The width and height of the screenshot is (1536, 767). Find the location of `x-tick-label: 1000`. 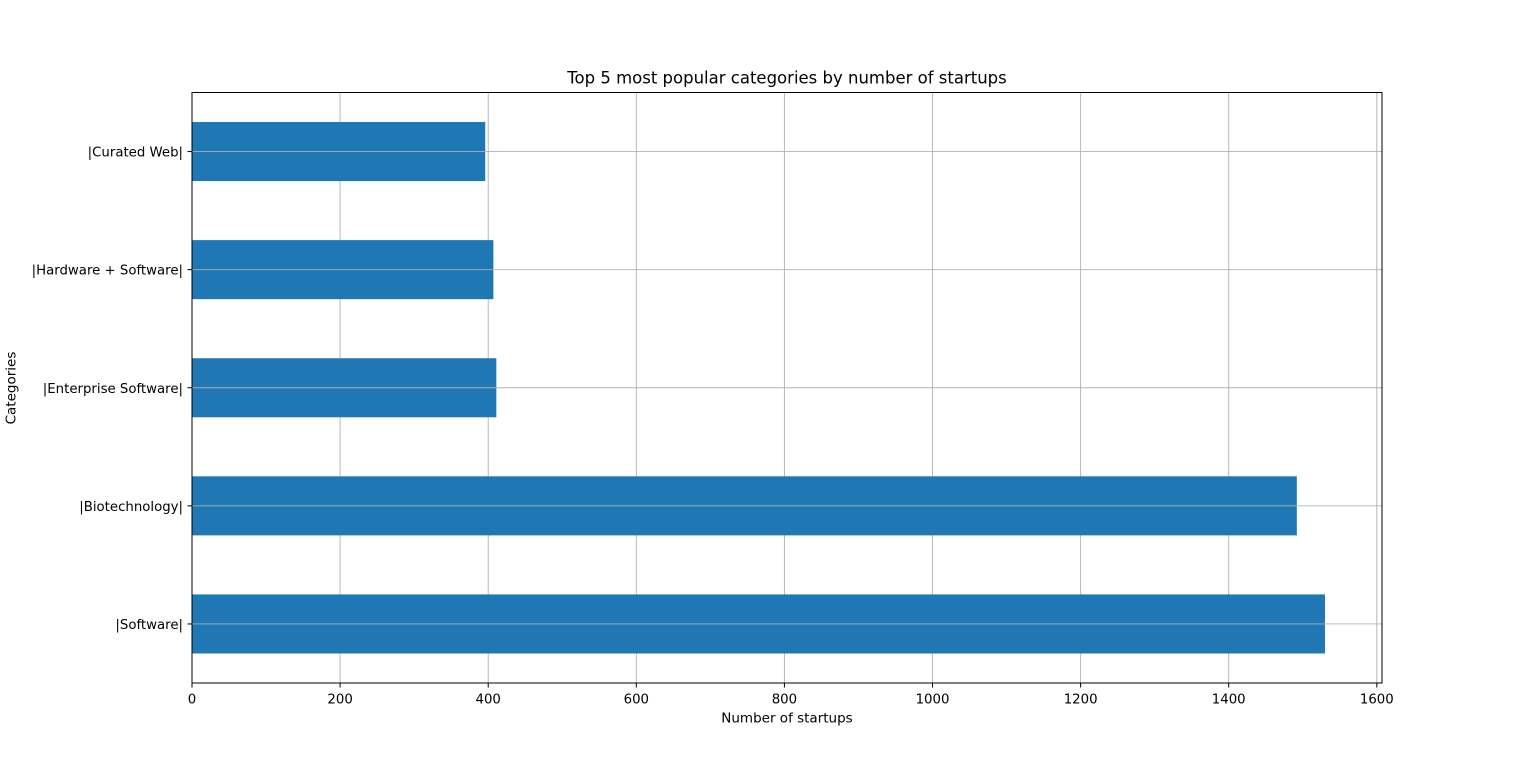

x-tick-label: 1000 is located at coordinates (933, 700).